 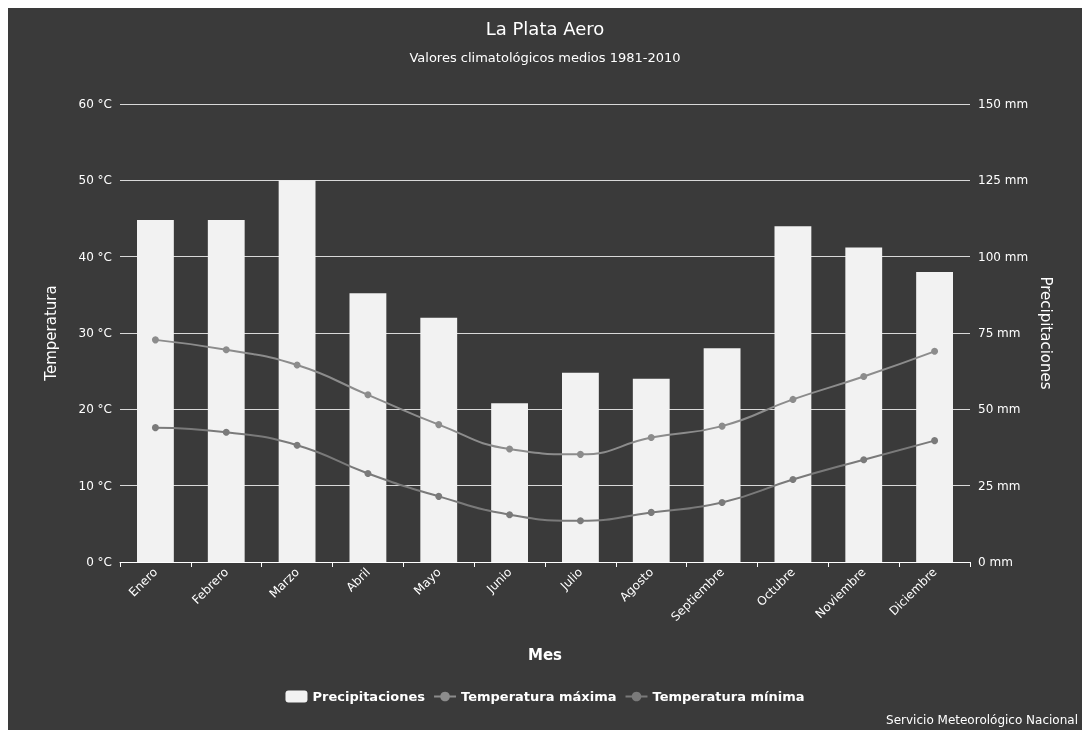 What do you see at coordinates (95, 485) in the screenshot?
I see `y-tick-label: 10 °C` at bounding box center [95, 485].